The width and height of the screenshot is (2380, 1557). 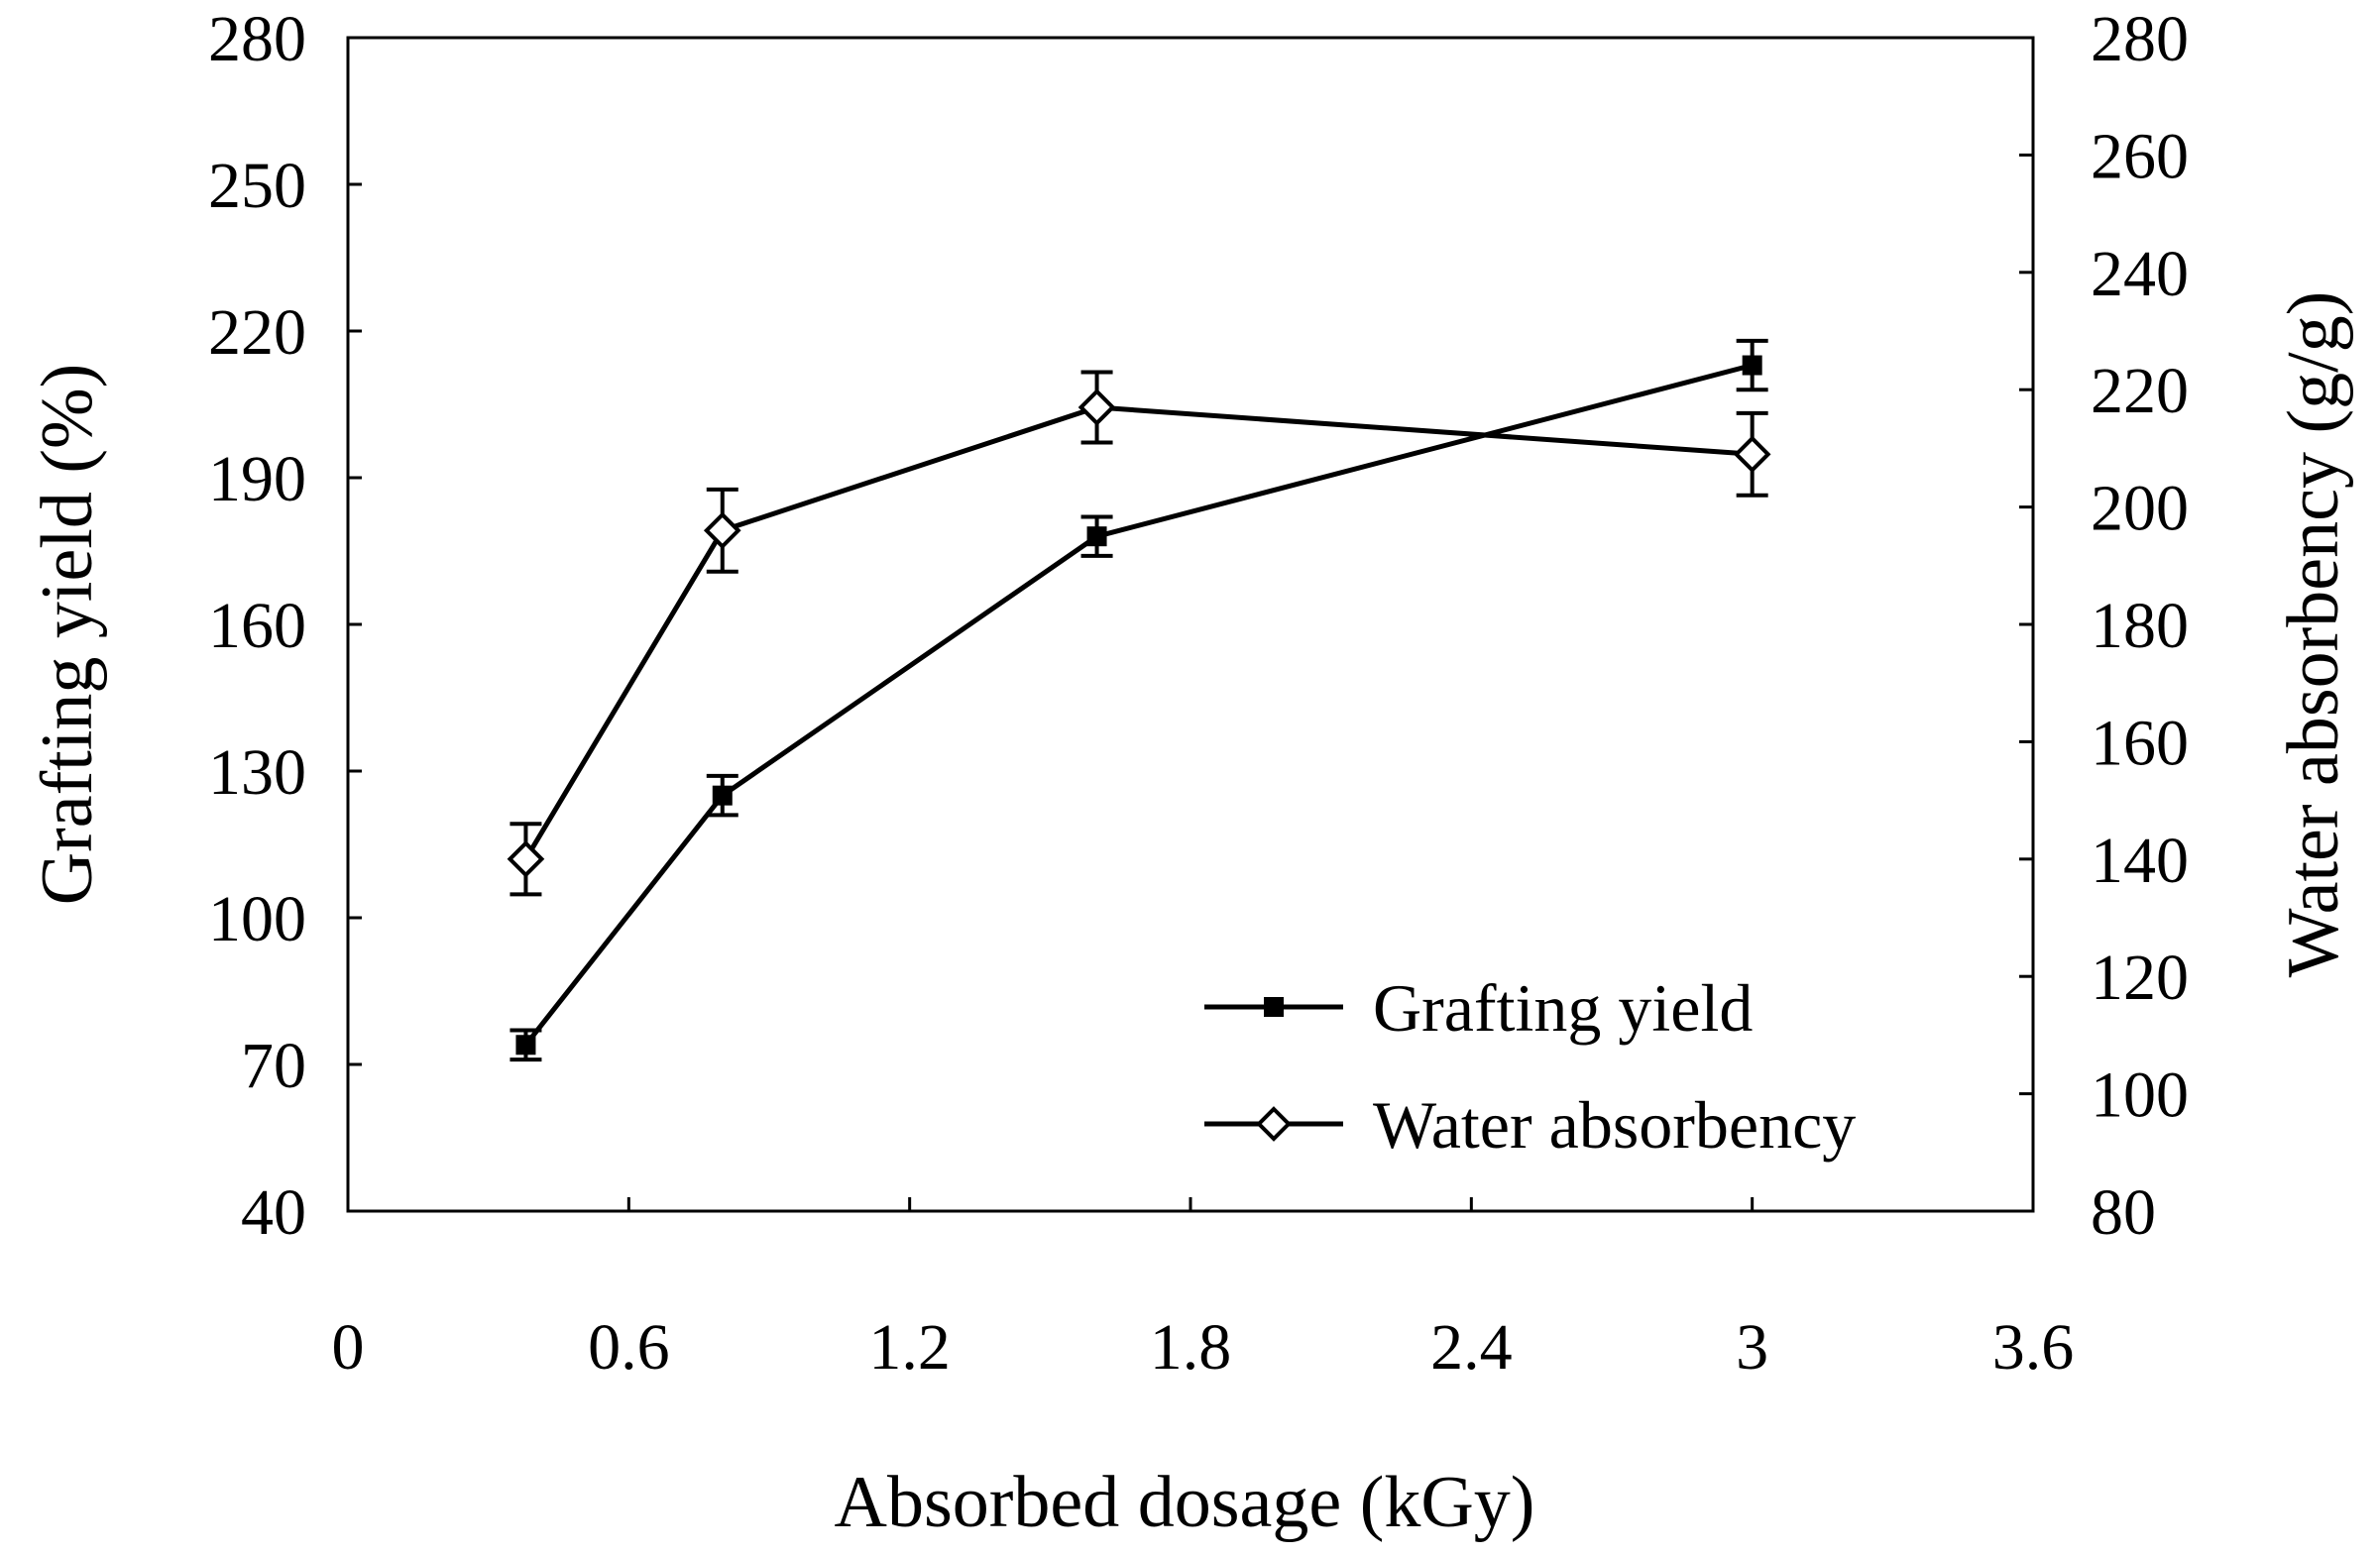 I want to click on legend-label-water-absorbency: Water absorbency, so click(x=1614, y=1125).